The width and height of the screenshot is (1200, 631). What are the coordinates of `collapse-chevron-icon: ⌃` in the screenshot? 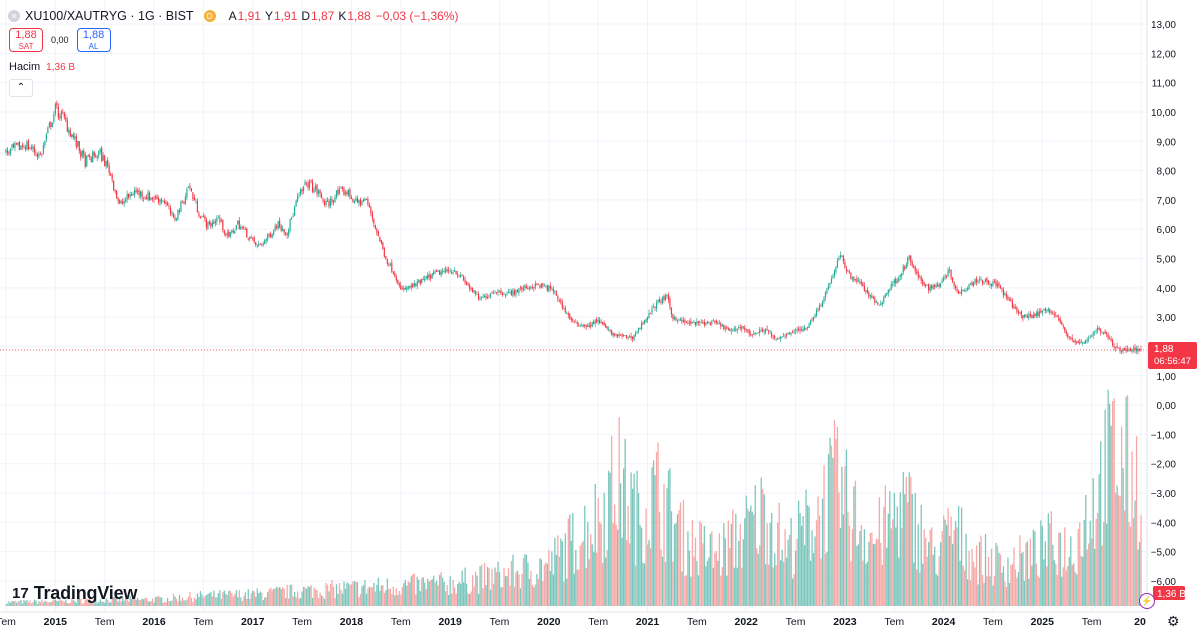 It's located at (21, 88).